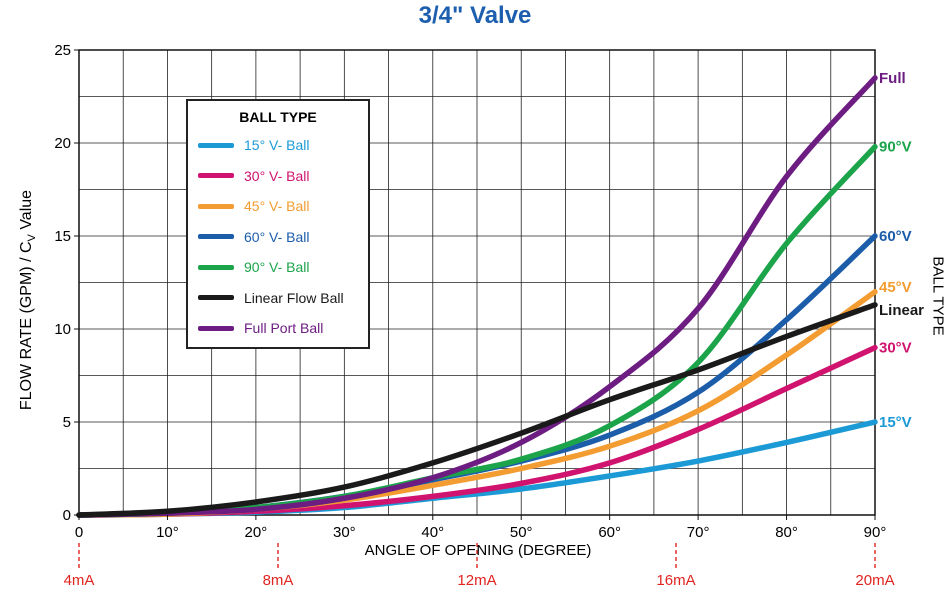  Describe the element at coordinates (277, 206) in the screenshot. I see `legend-label: 45° V- Ball` at that location.